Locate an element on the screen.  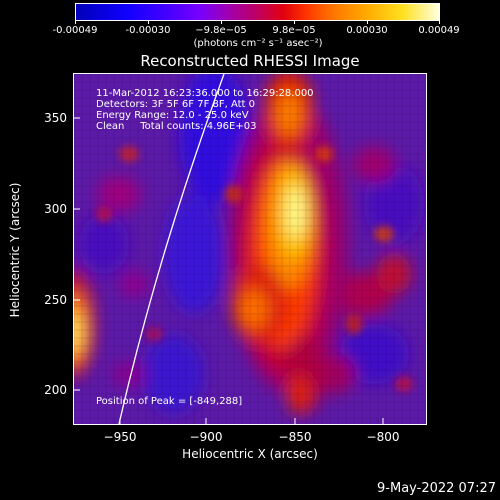
colorbar is located at coordinates (257, 12).